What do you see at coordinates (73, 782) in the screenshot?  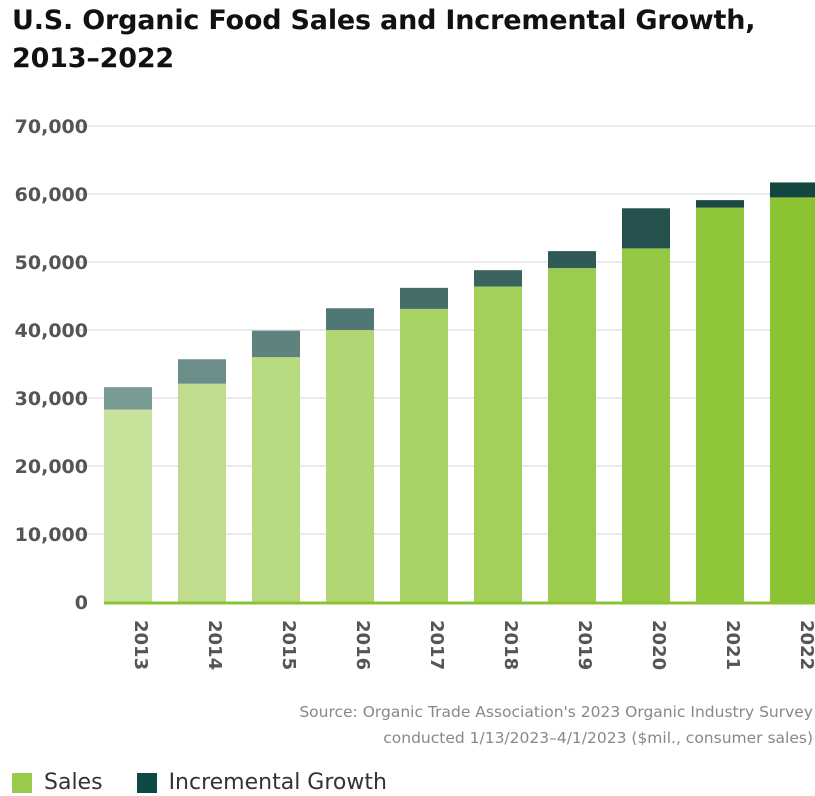 I see `legend-label-sales: Sales` at bounding box center [73, 782].